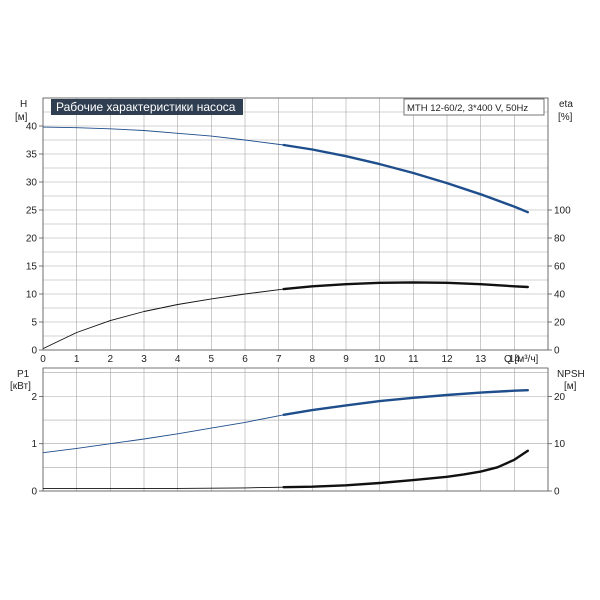 Image resolution: width=600 pixels, height=600 pixels. What do you see at coordinates (285, 439) in the screenshot?
I see `bottom-panel-series` at bounding box center [285, 439].